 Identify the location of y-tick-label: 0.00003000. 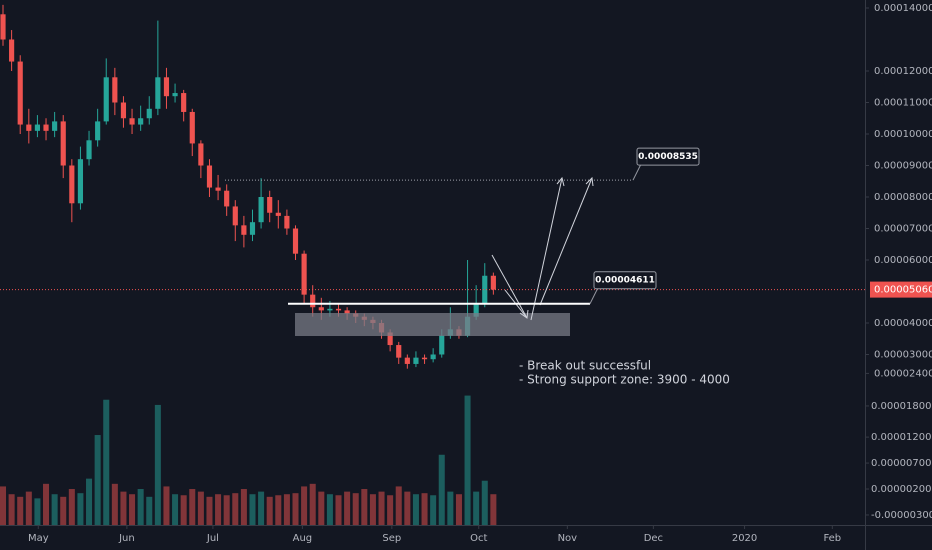
(903, 354).